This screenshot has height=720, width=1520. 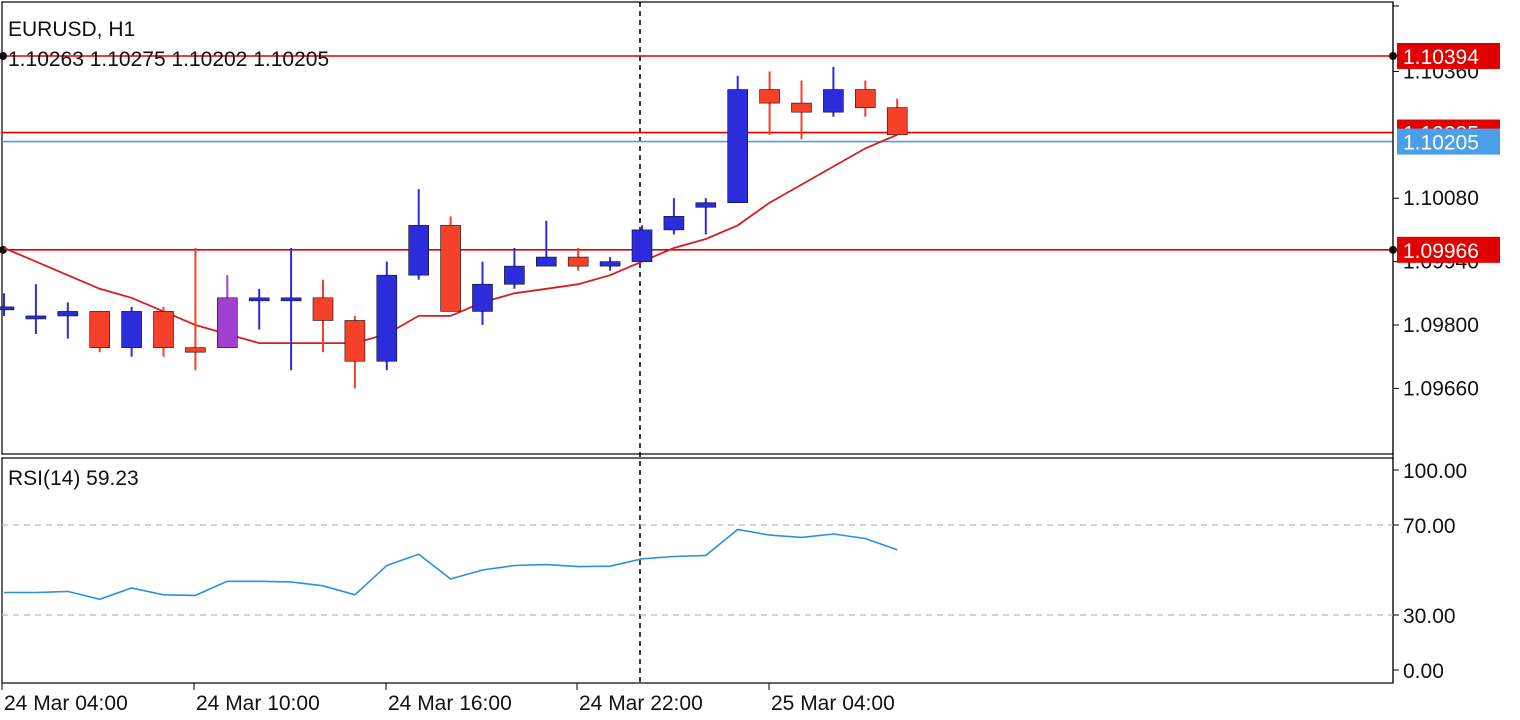 I want to click on rsi-title: RSI(14) 59.23, so click(x=73, y=478).